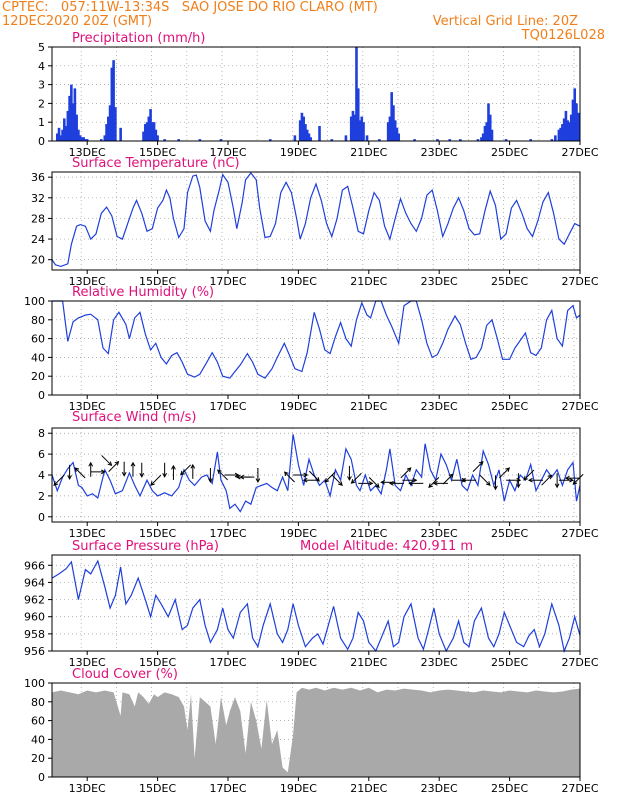 This screenshot has height=800, width=618. Describe the element at coordinates (38, 739) in the screenshot. I see `y-tick-label: 40` at that location.